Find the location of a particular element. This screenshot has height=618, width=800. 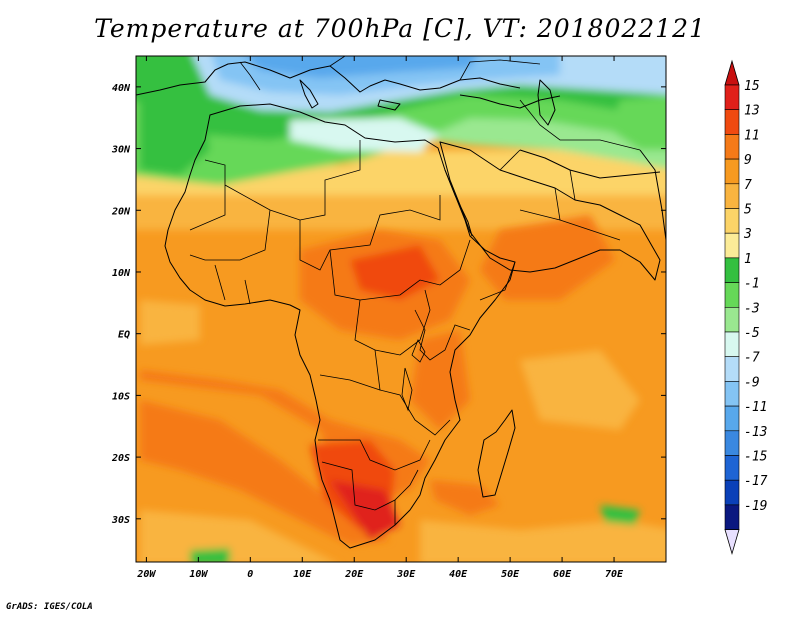

lon-tick-label: 50E is located at coordinates (510, 574).